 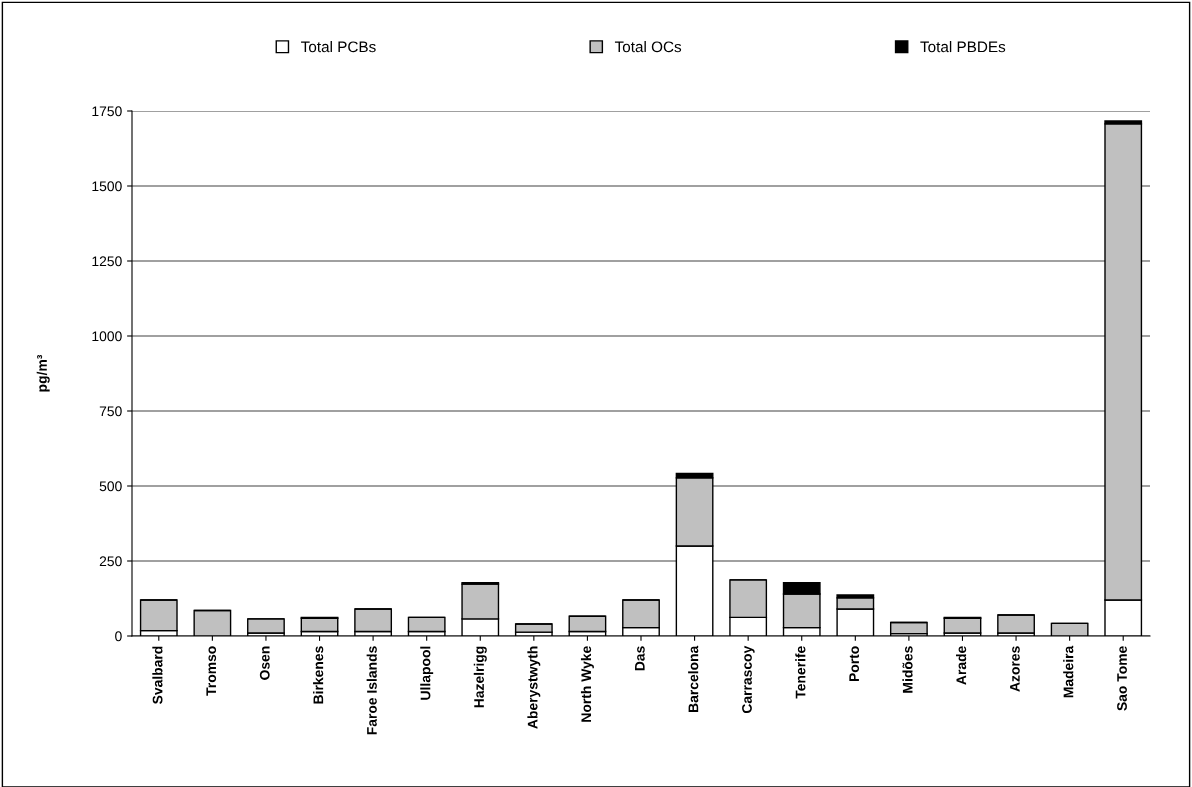 I want to click on x-tick-label: Arade, so click(x=961, y=665).